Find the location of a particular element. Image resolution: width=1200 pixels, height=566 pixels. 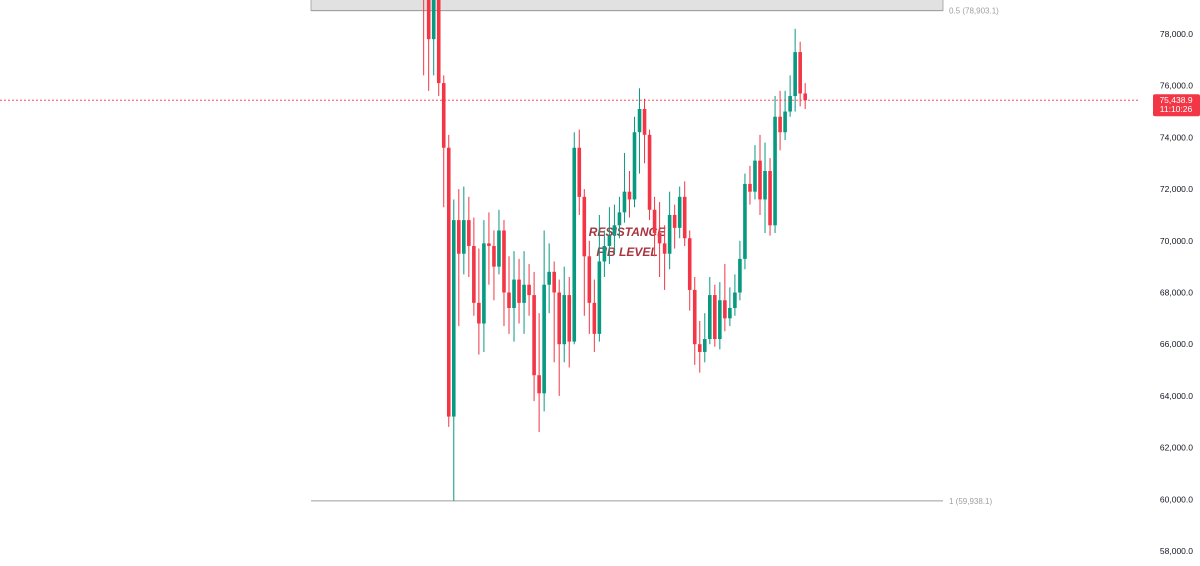

fib-level-zone is located at coordinates (627, 6).